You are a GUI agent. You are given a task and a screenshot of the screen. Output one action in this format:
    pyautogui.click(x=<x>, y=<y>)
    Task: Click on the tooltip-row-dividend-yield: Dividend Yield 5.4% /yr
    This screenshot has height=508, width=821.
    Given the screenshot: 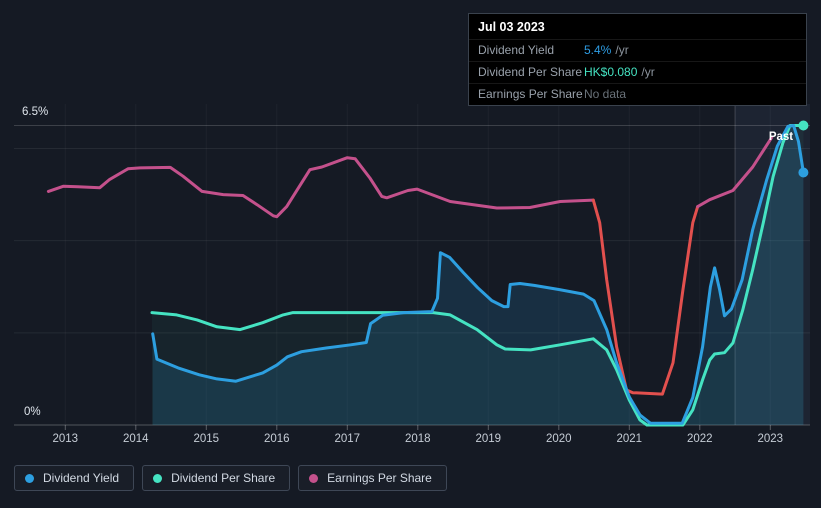 What is the action you would take?
    pyautogui.click(x=637, y=50)
    